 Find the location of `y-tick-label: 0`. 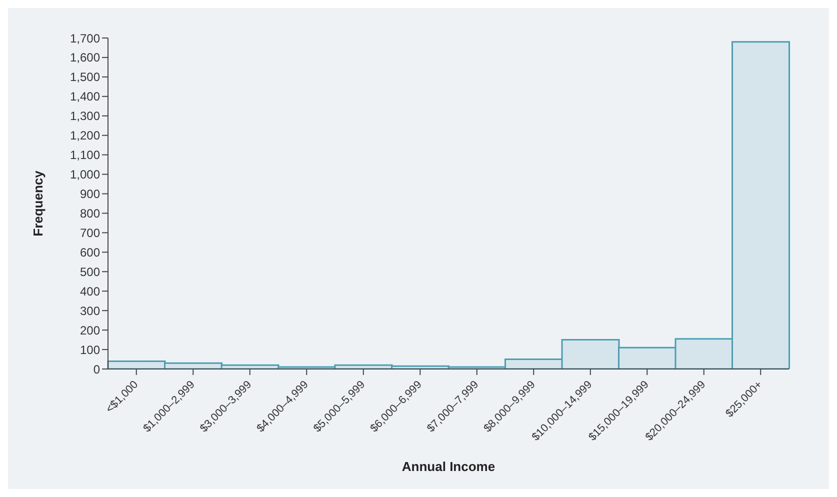

y-tick-label: 0 is located at coordinates (96, 369).